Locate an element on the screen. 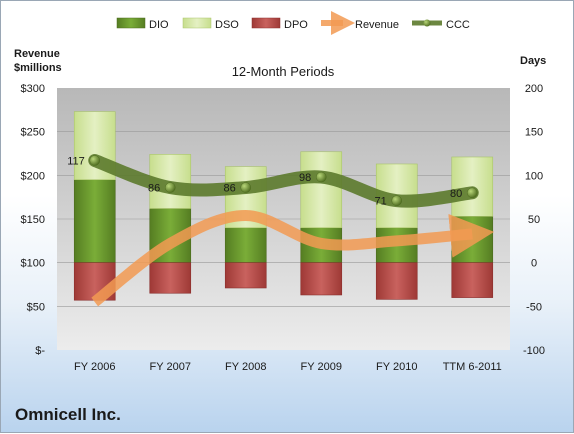 Image resolution: width=574 pixels, height=434 pixels. right-tick-label: 50 is located at coordinates (534, 220).